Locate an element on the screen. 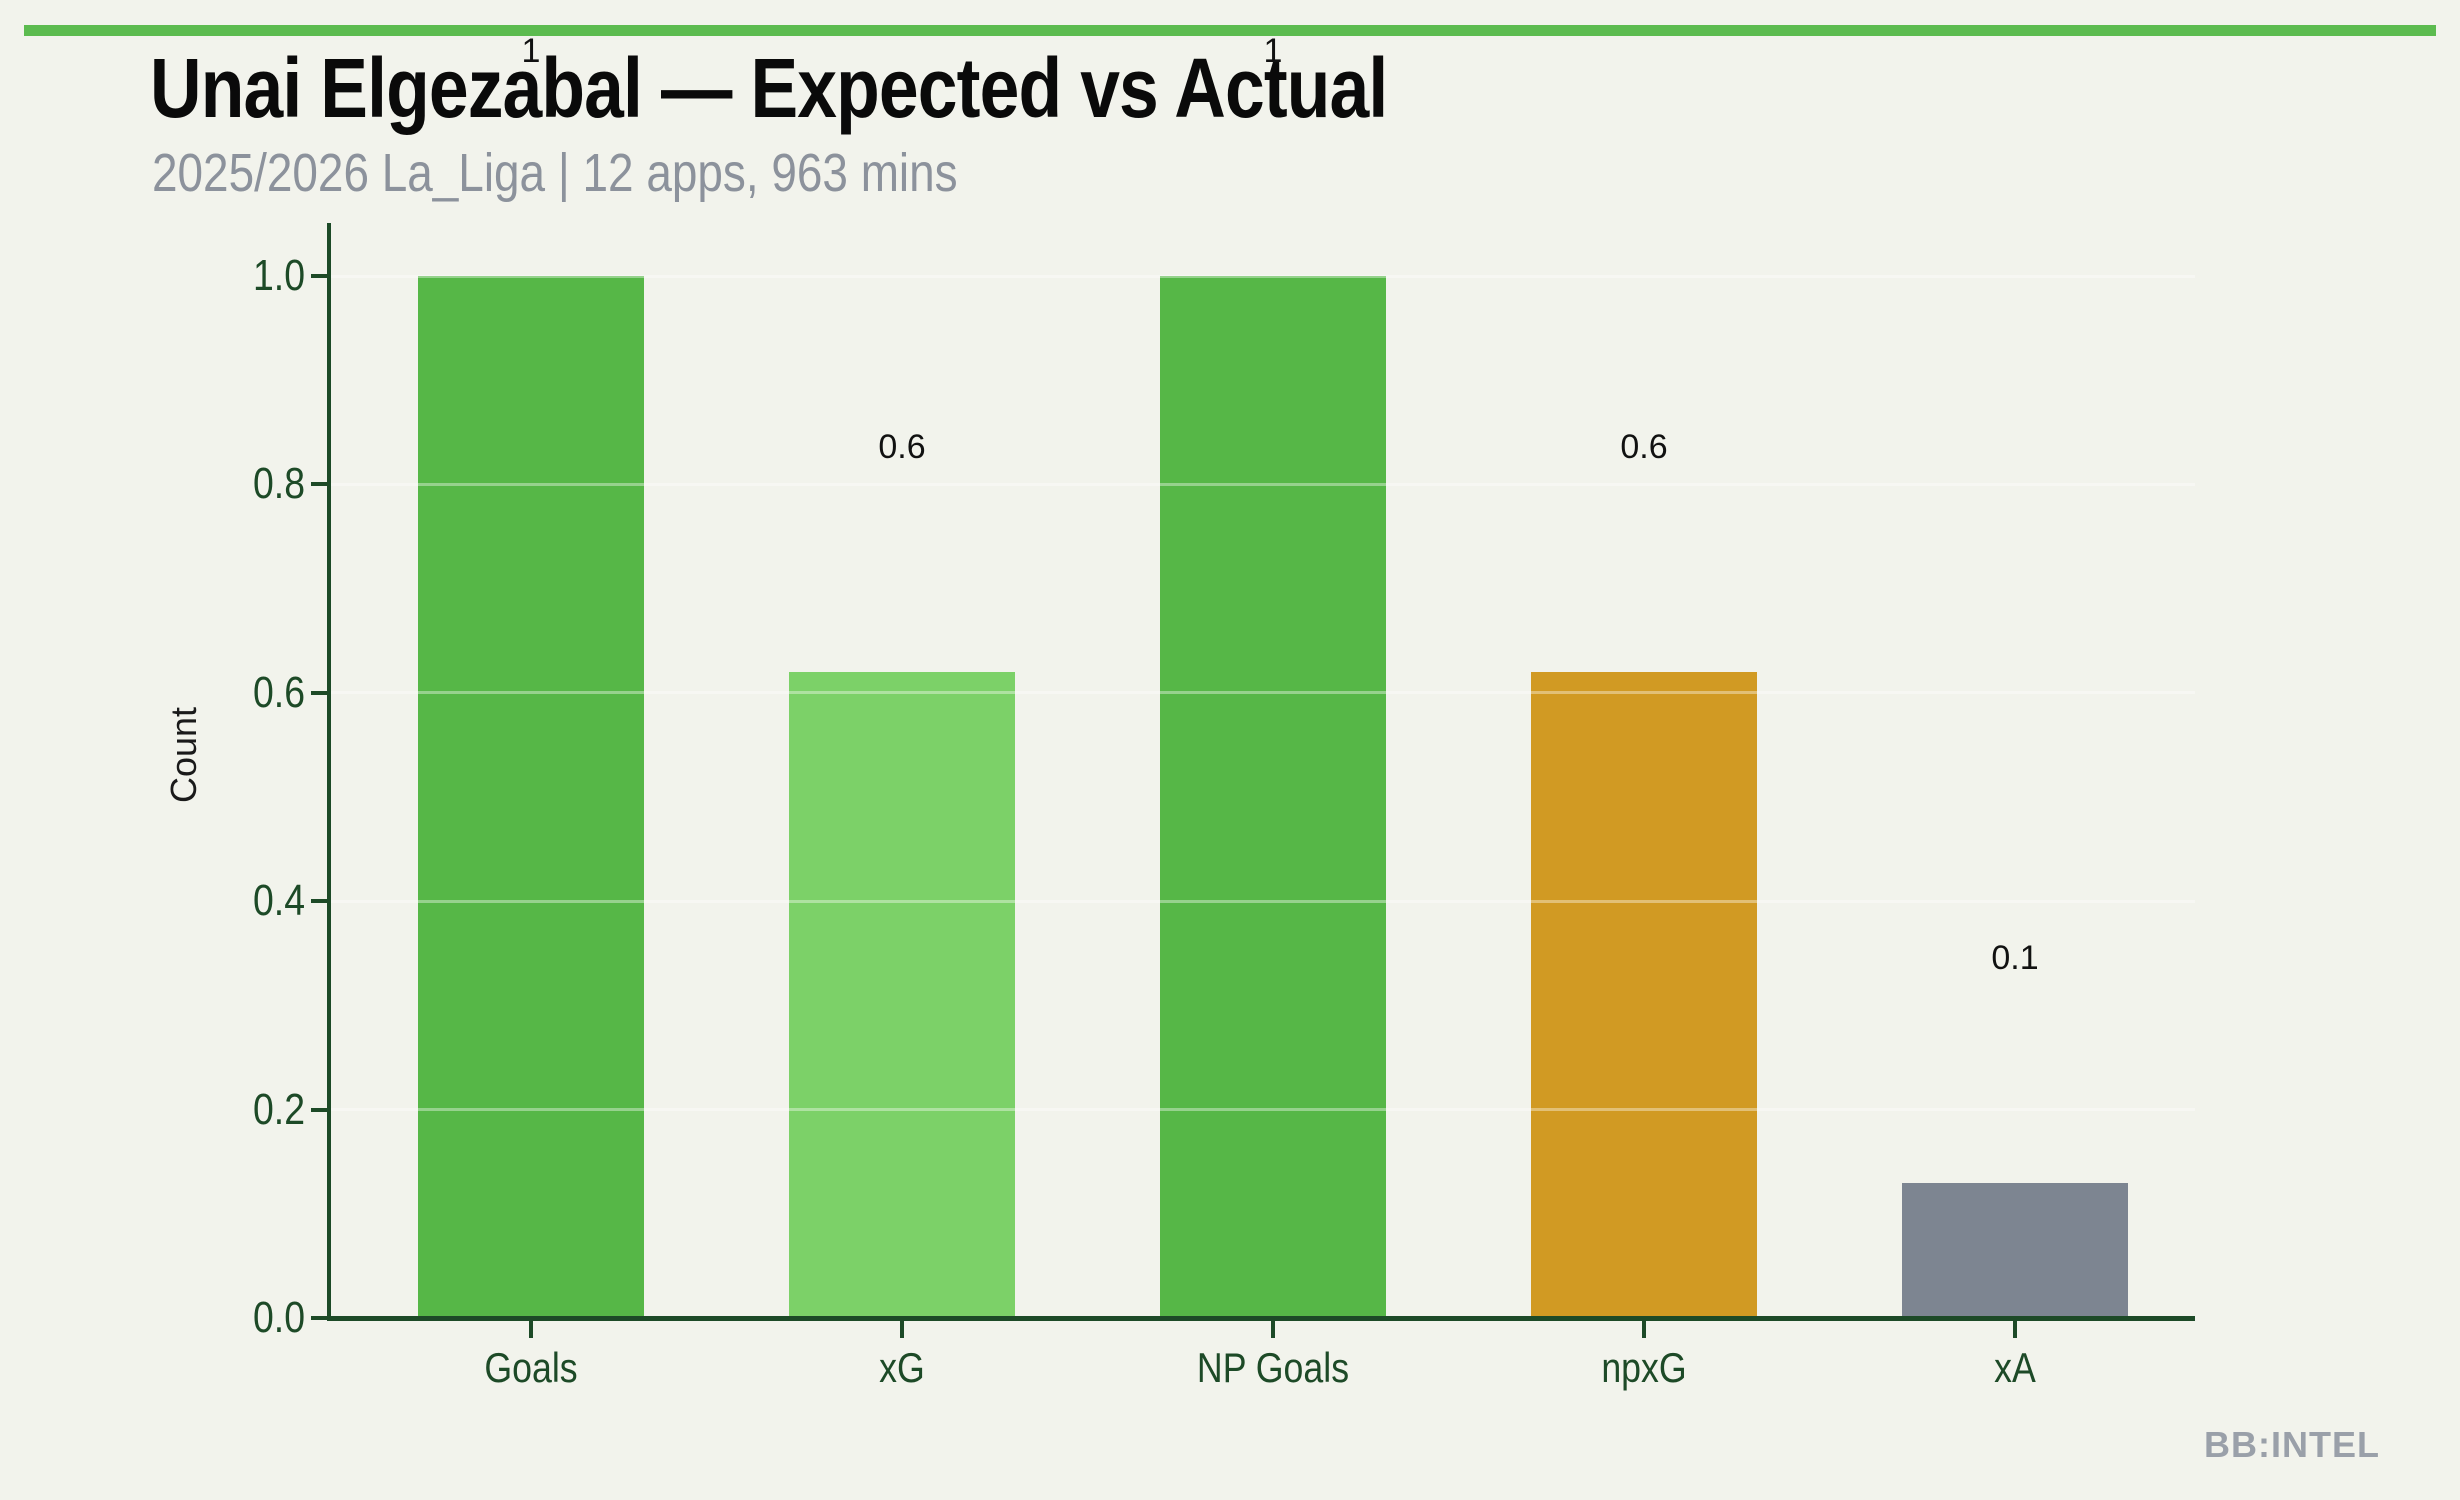 This screenshot has height=1500, width=2460. x-axis-line is located at coordinates (1261, 1318).